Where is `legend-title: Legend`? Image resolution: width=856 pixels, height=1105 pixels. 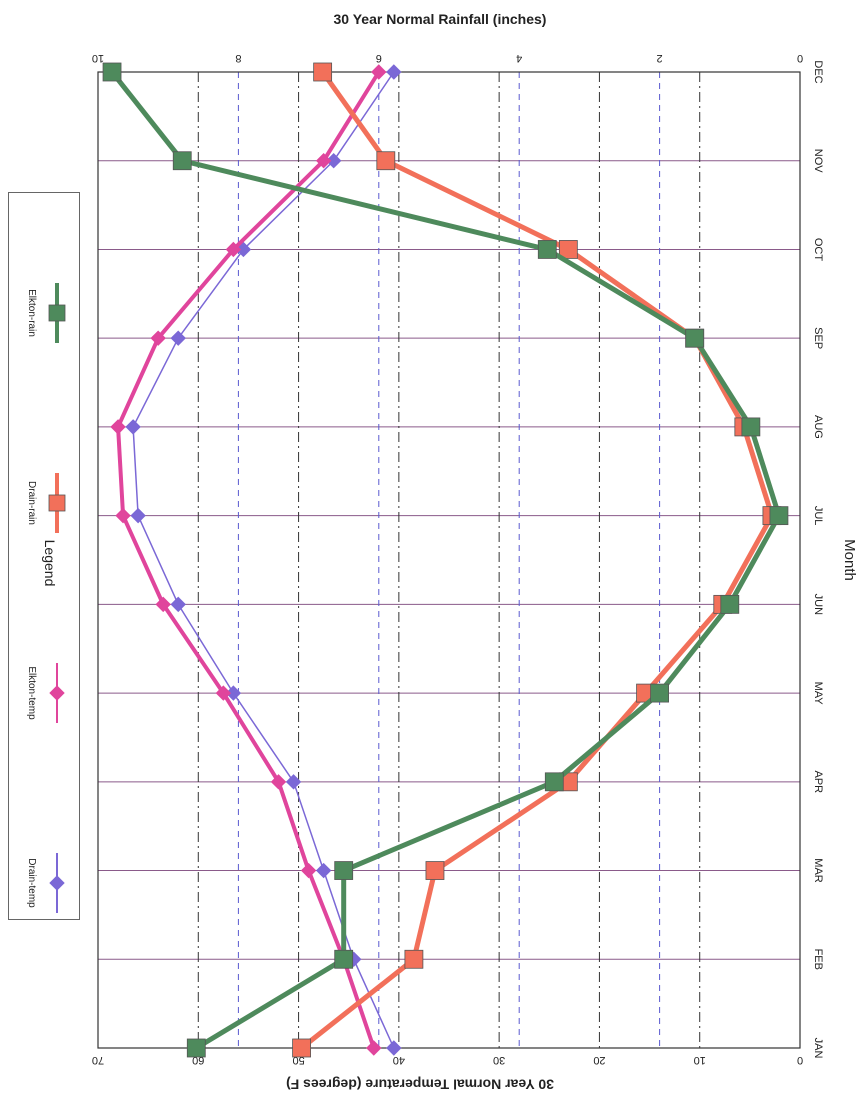 legend-title: Legend is located at coordinates (50, 563).